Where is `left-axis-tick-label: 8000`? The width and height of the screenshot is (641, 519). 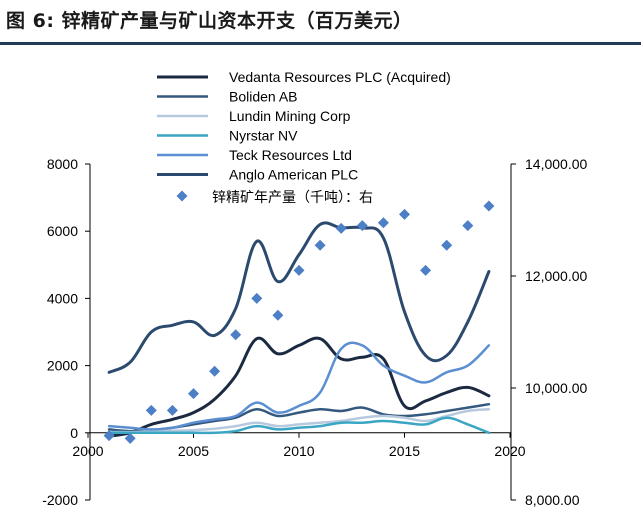
left-axis-tick-label: 8000 is located at coordinates (62, 164).